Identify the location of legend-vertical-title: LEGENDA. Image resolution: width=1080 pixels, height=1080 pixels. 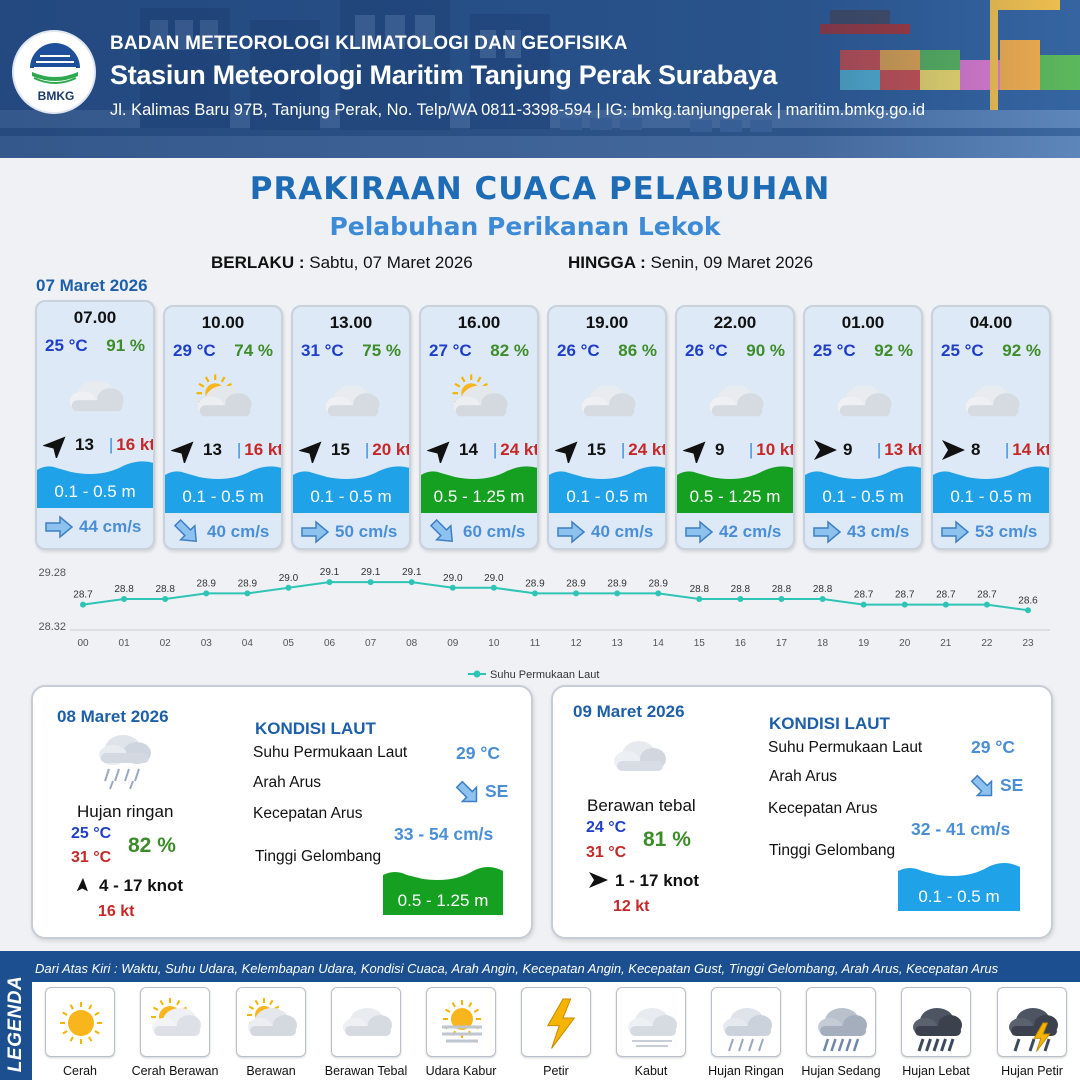
(16, 1027).